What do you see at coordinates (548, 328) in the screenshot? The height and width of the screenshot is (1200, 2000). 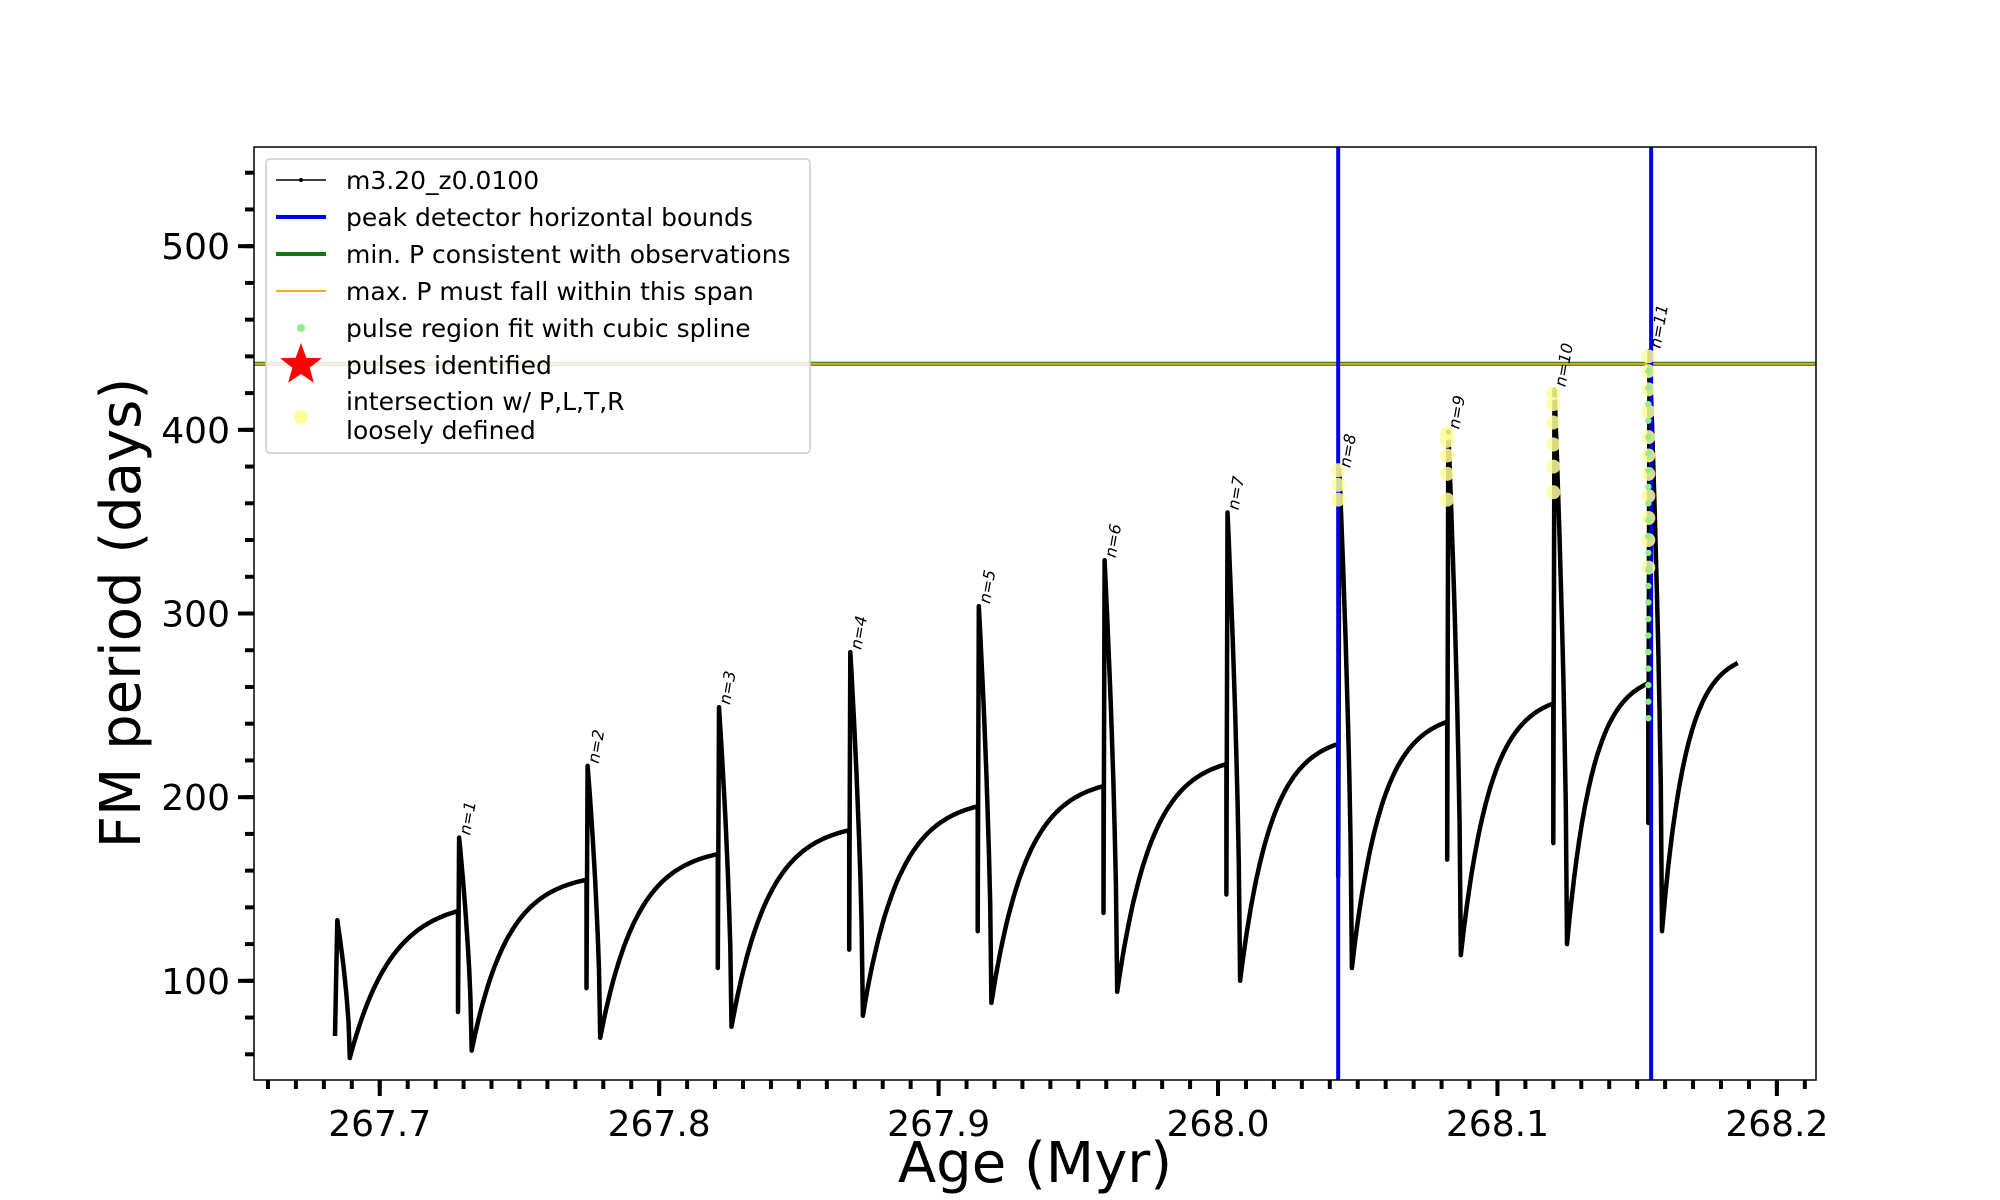 I see `legend-label: pulse region fit with cubic spline` at bounding box center [548, 328].